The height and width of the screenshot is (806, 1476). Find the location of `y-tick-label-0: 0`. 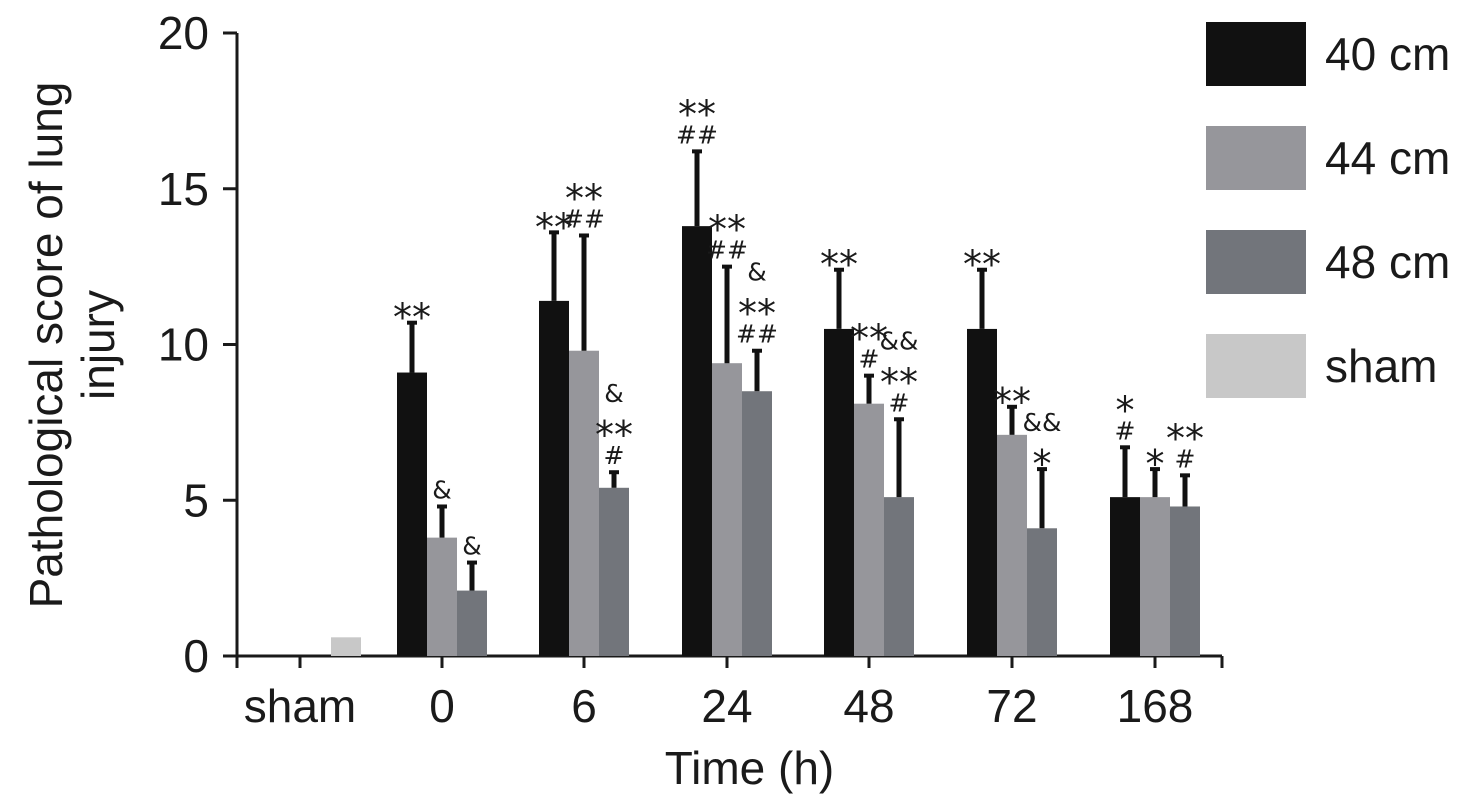

y-tick-label-0: 0 is located at coordinates (196, 656).